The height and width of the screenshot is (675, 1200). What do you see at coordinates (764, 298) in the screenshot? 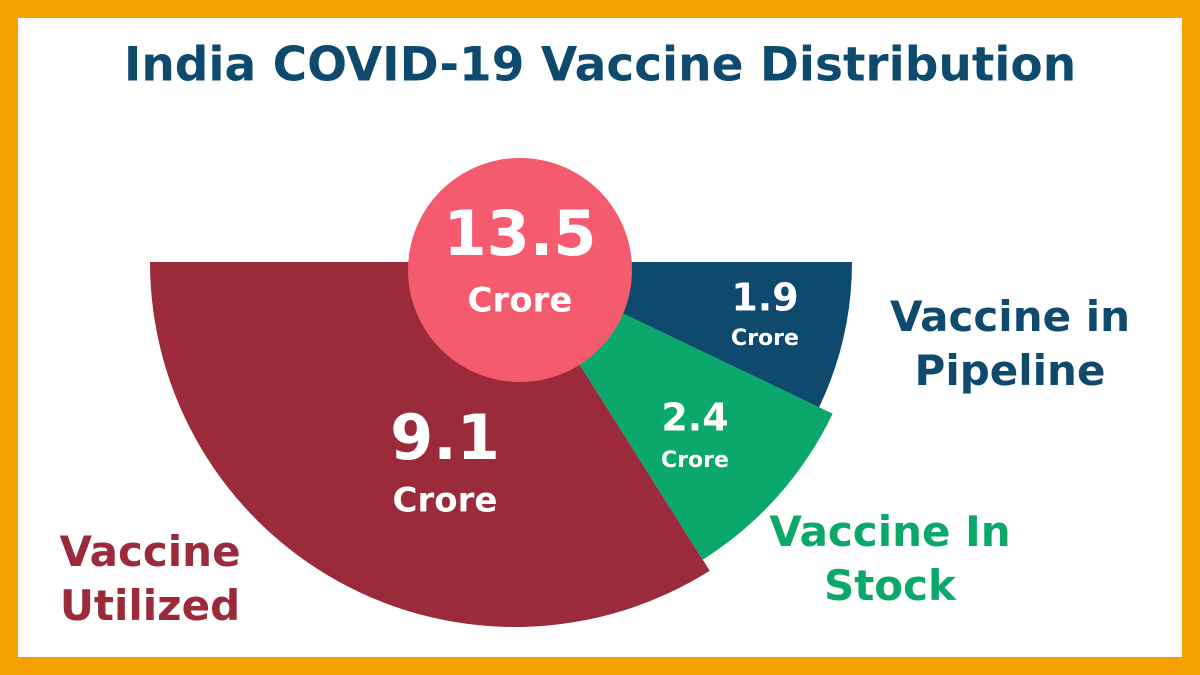
I see `slice-value: 1.9` at bounding box center [764, 298].